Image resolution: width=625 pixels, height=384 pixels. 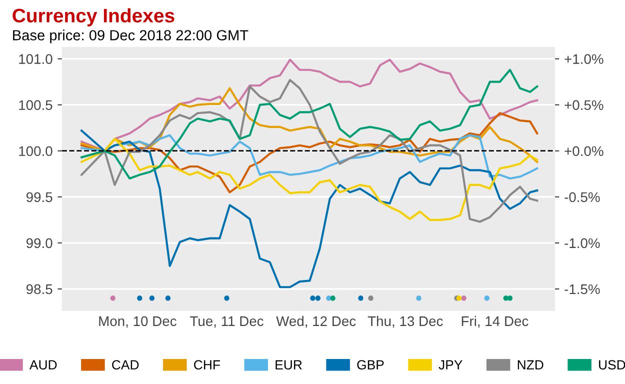 I want to click on legend-label: CAD, so click(x=125, y=365).